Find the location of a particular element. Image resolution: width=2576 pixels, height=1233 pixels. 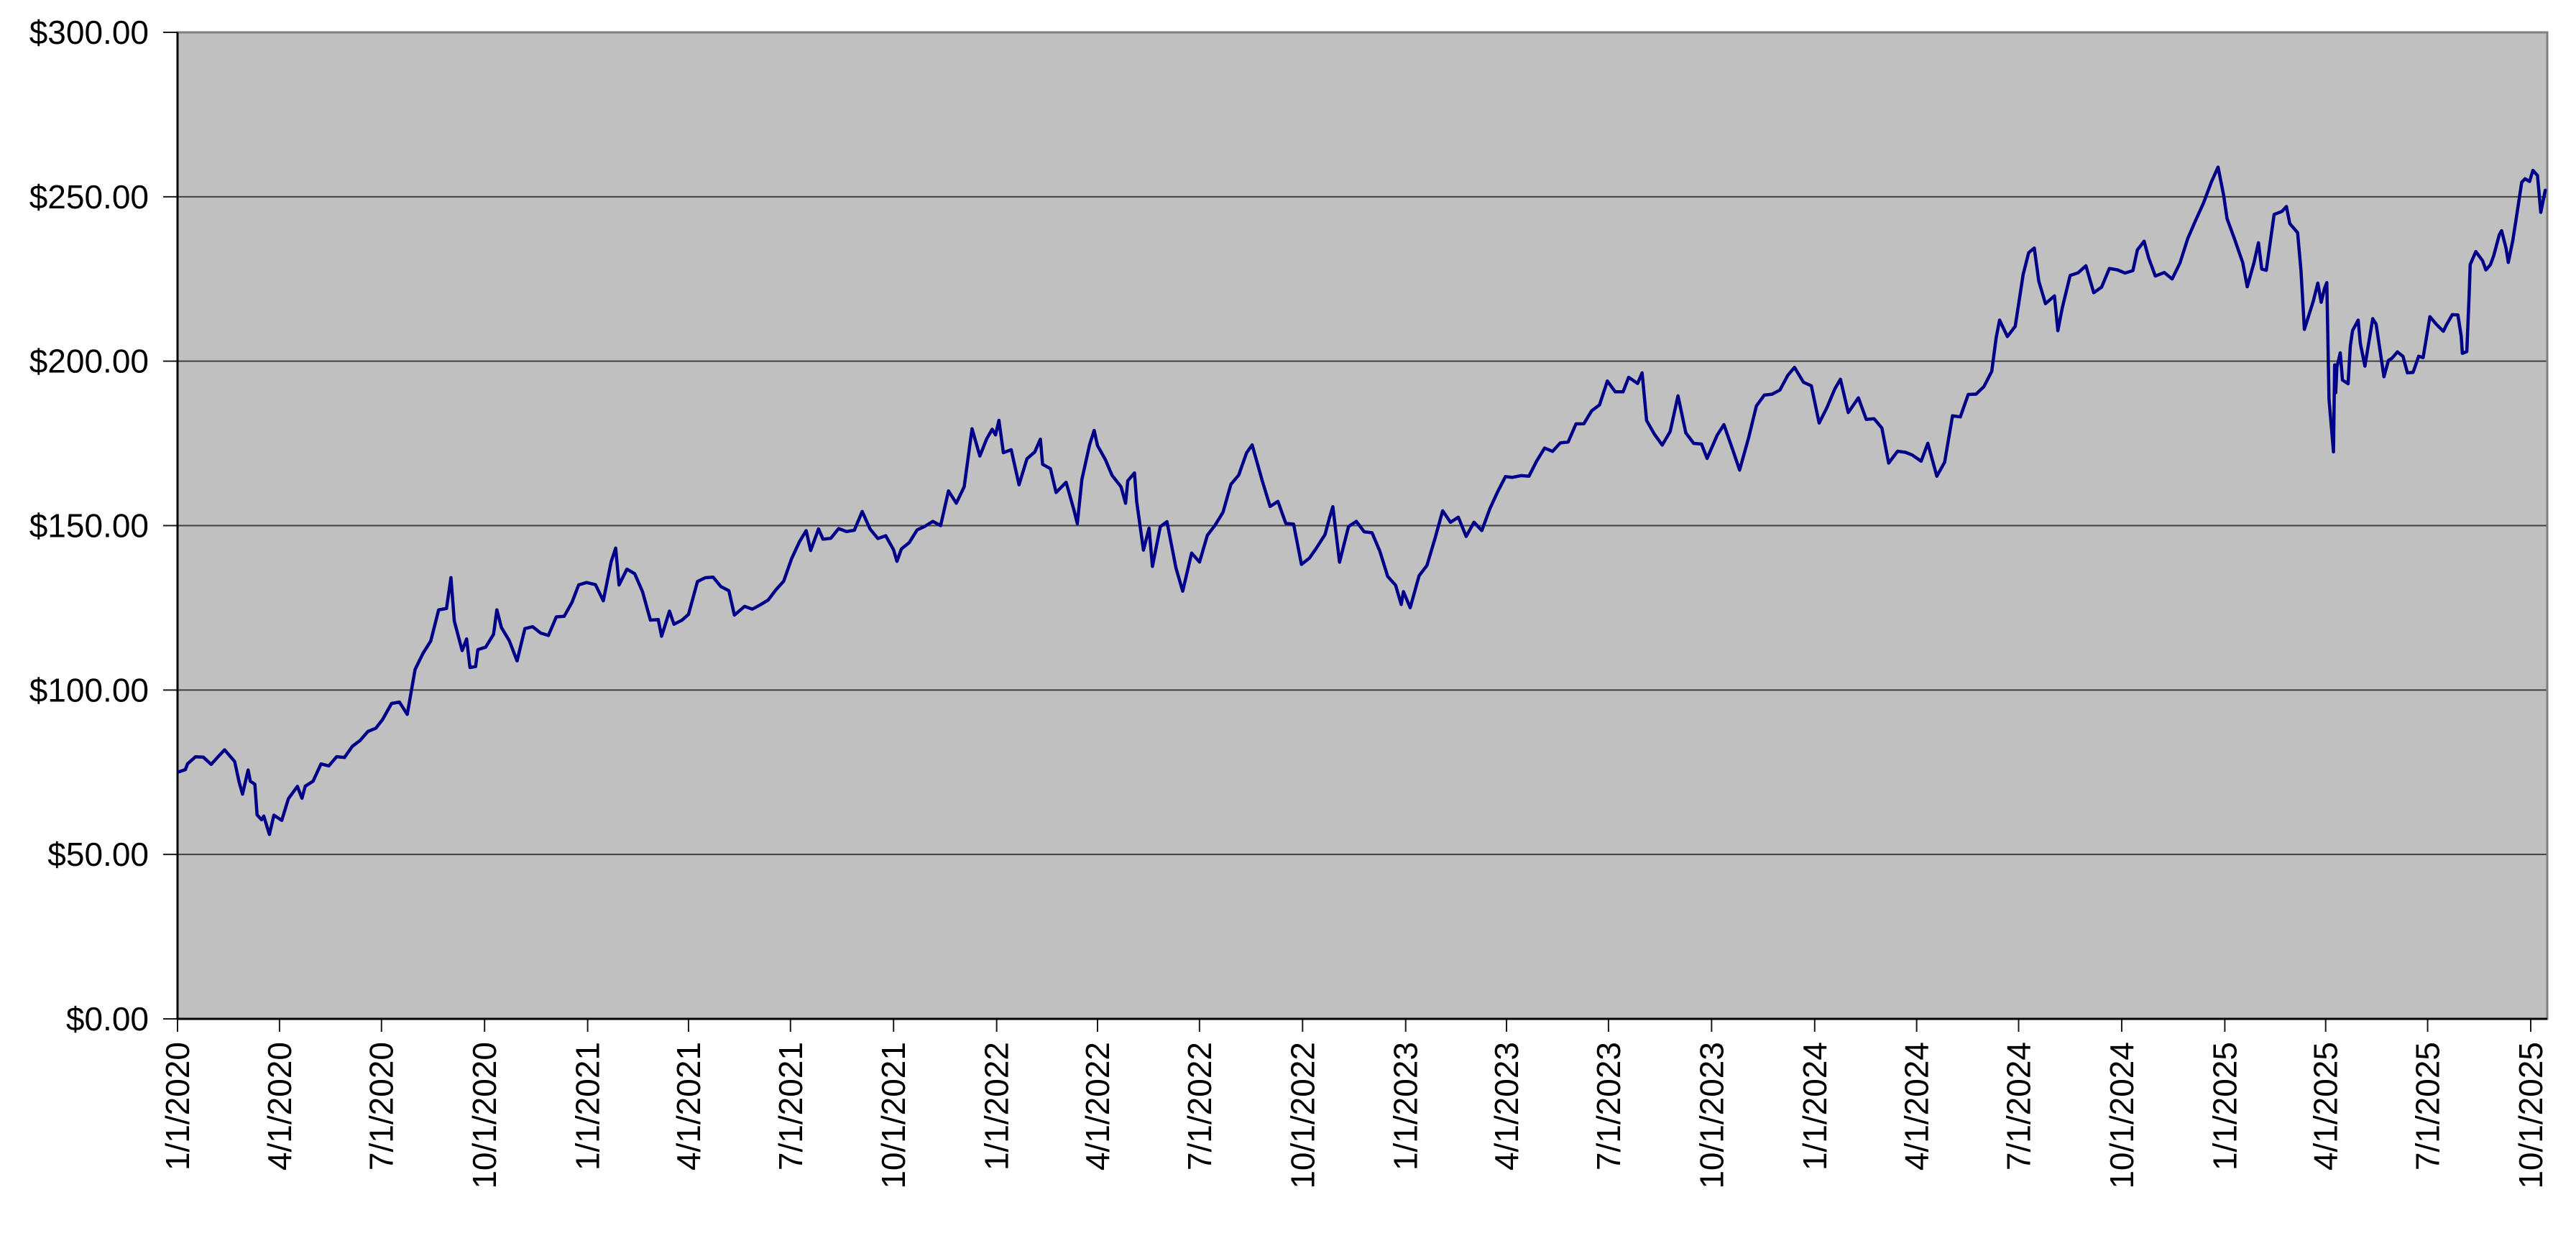

x-axis-label: 10/1/2021 is located at coordinates (893, 1115).